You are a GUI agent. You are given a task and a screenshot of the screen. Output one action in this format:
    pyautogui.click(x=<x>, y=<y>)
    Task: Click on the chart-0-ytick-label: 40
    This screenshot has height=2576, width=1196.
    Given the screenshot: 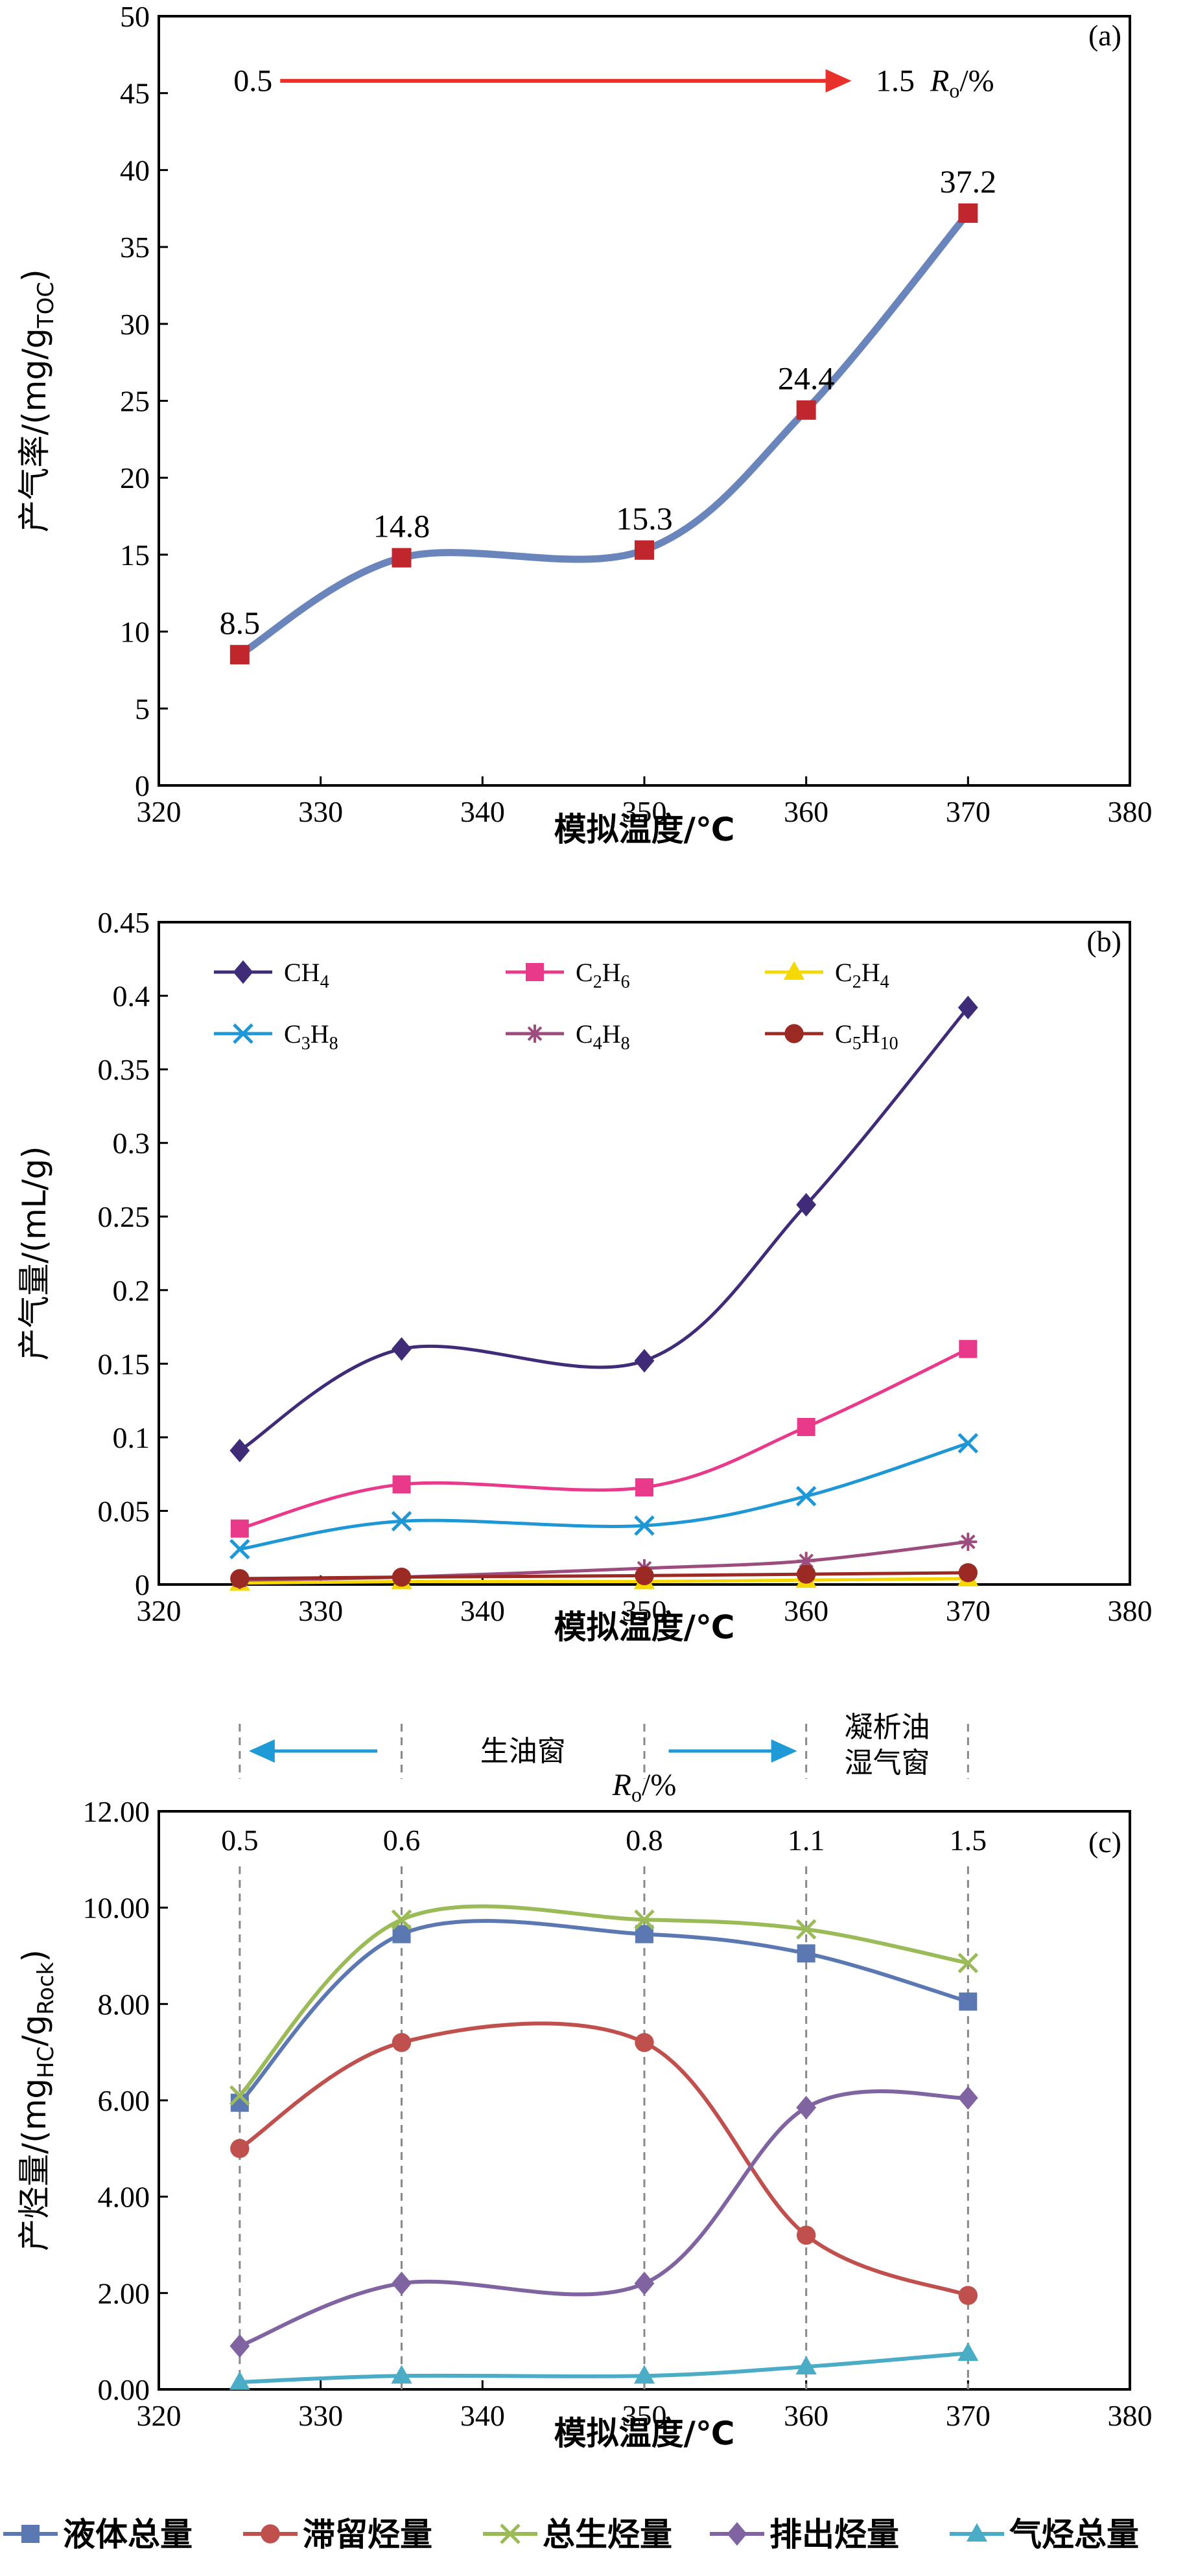 What is the action you would take?
    pyautogui.click(x=135, y=171)
    